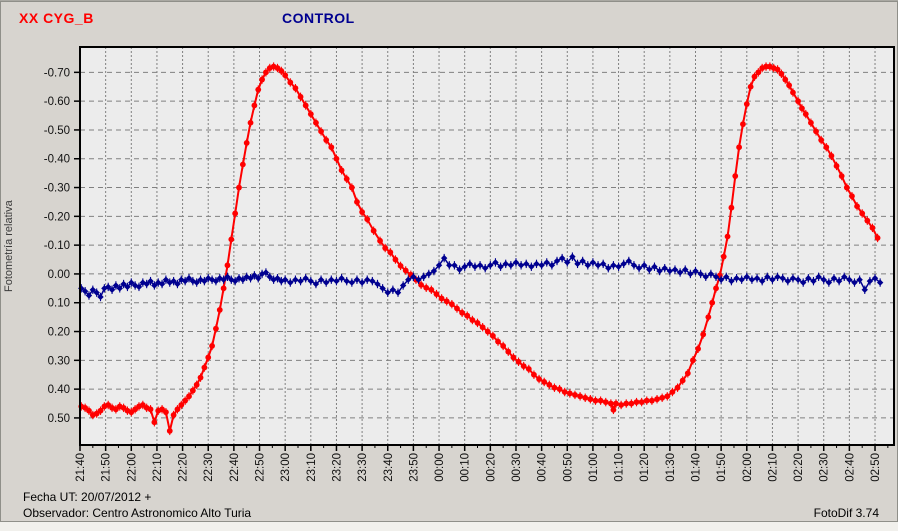  I want to click on x-tick-label: 23:20, so click(337, 467).